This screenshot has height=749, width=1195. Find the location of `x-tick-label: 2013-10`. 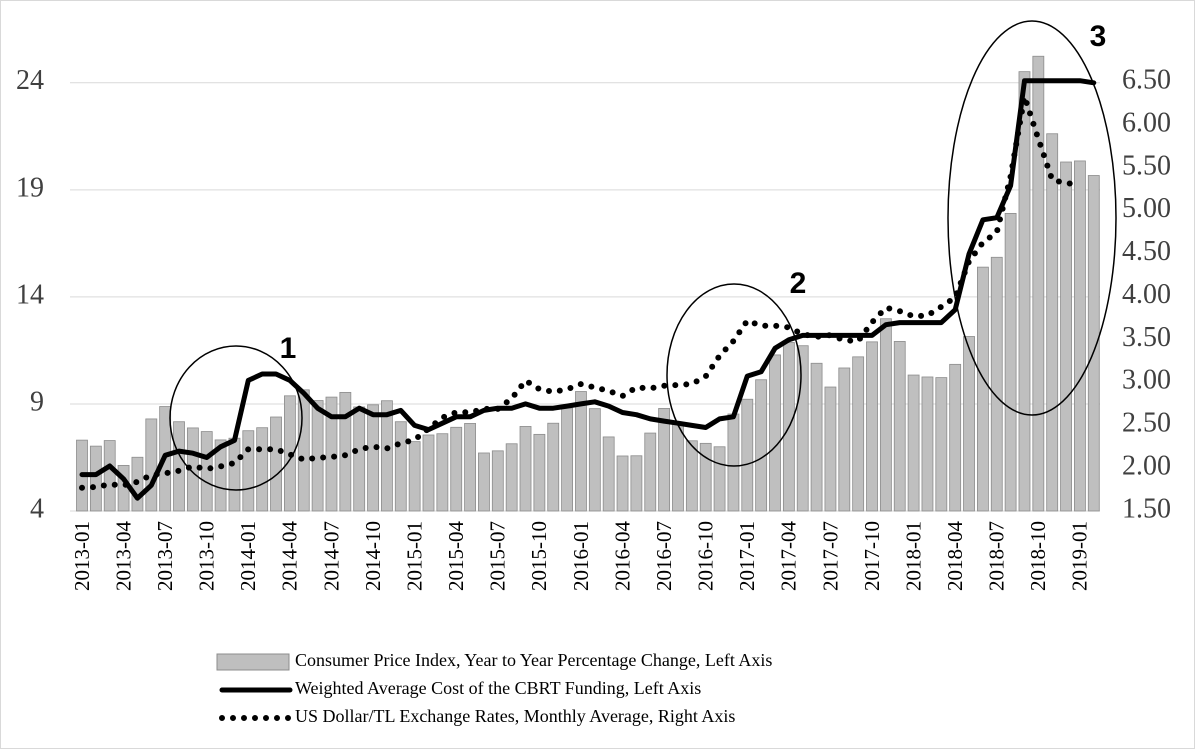

x-tick-label: 2013-10 is located at coordinates (207, 556).